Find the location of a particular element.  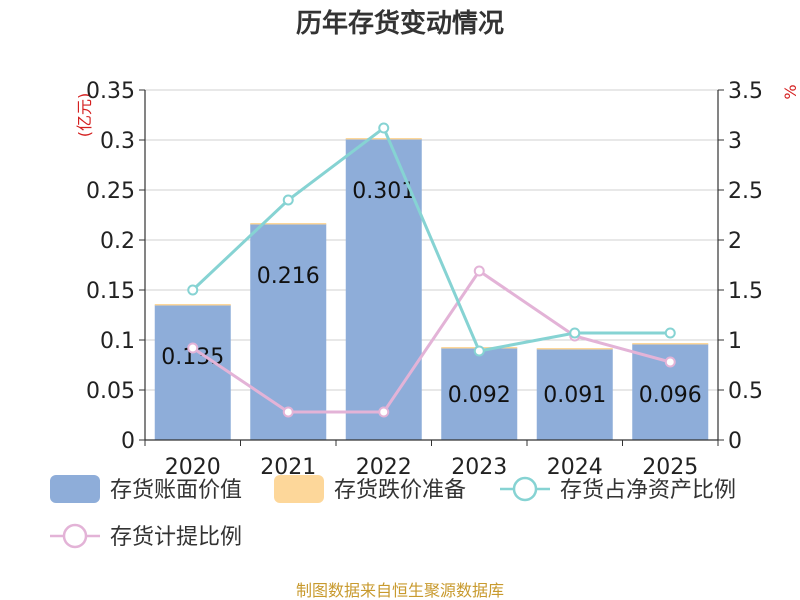

right-tick-label: 2.5 is located at coordinates (745, 191).